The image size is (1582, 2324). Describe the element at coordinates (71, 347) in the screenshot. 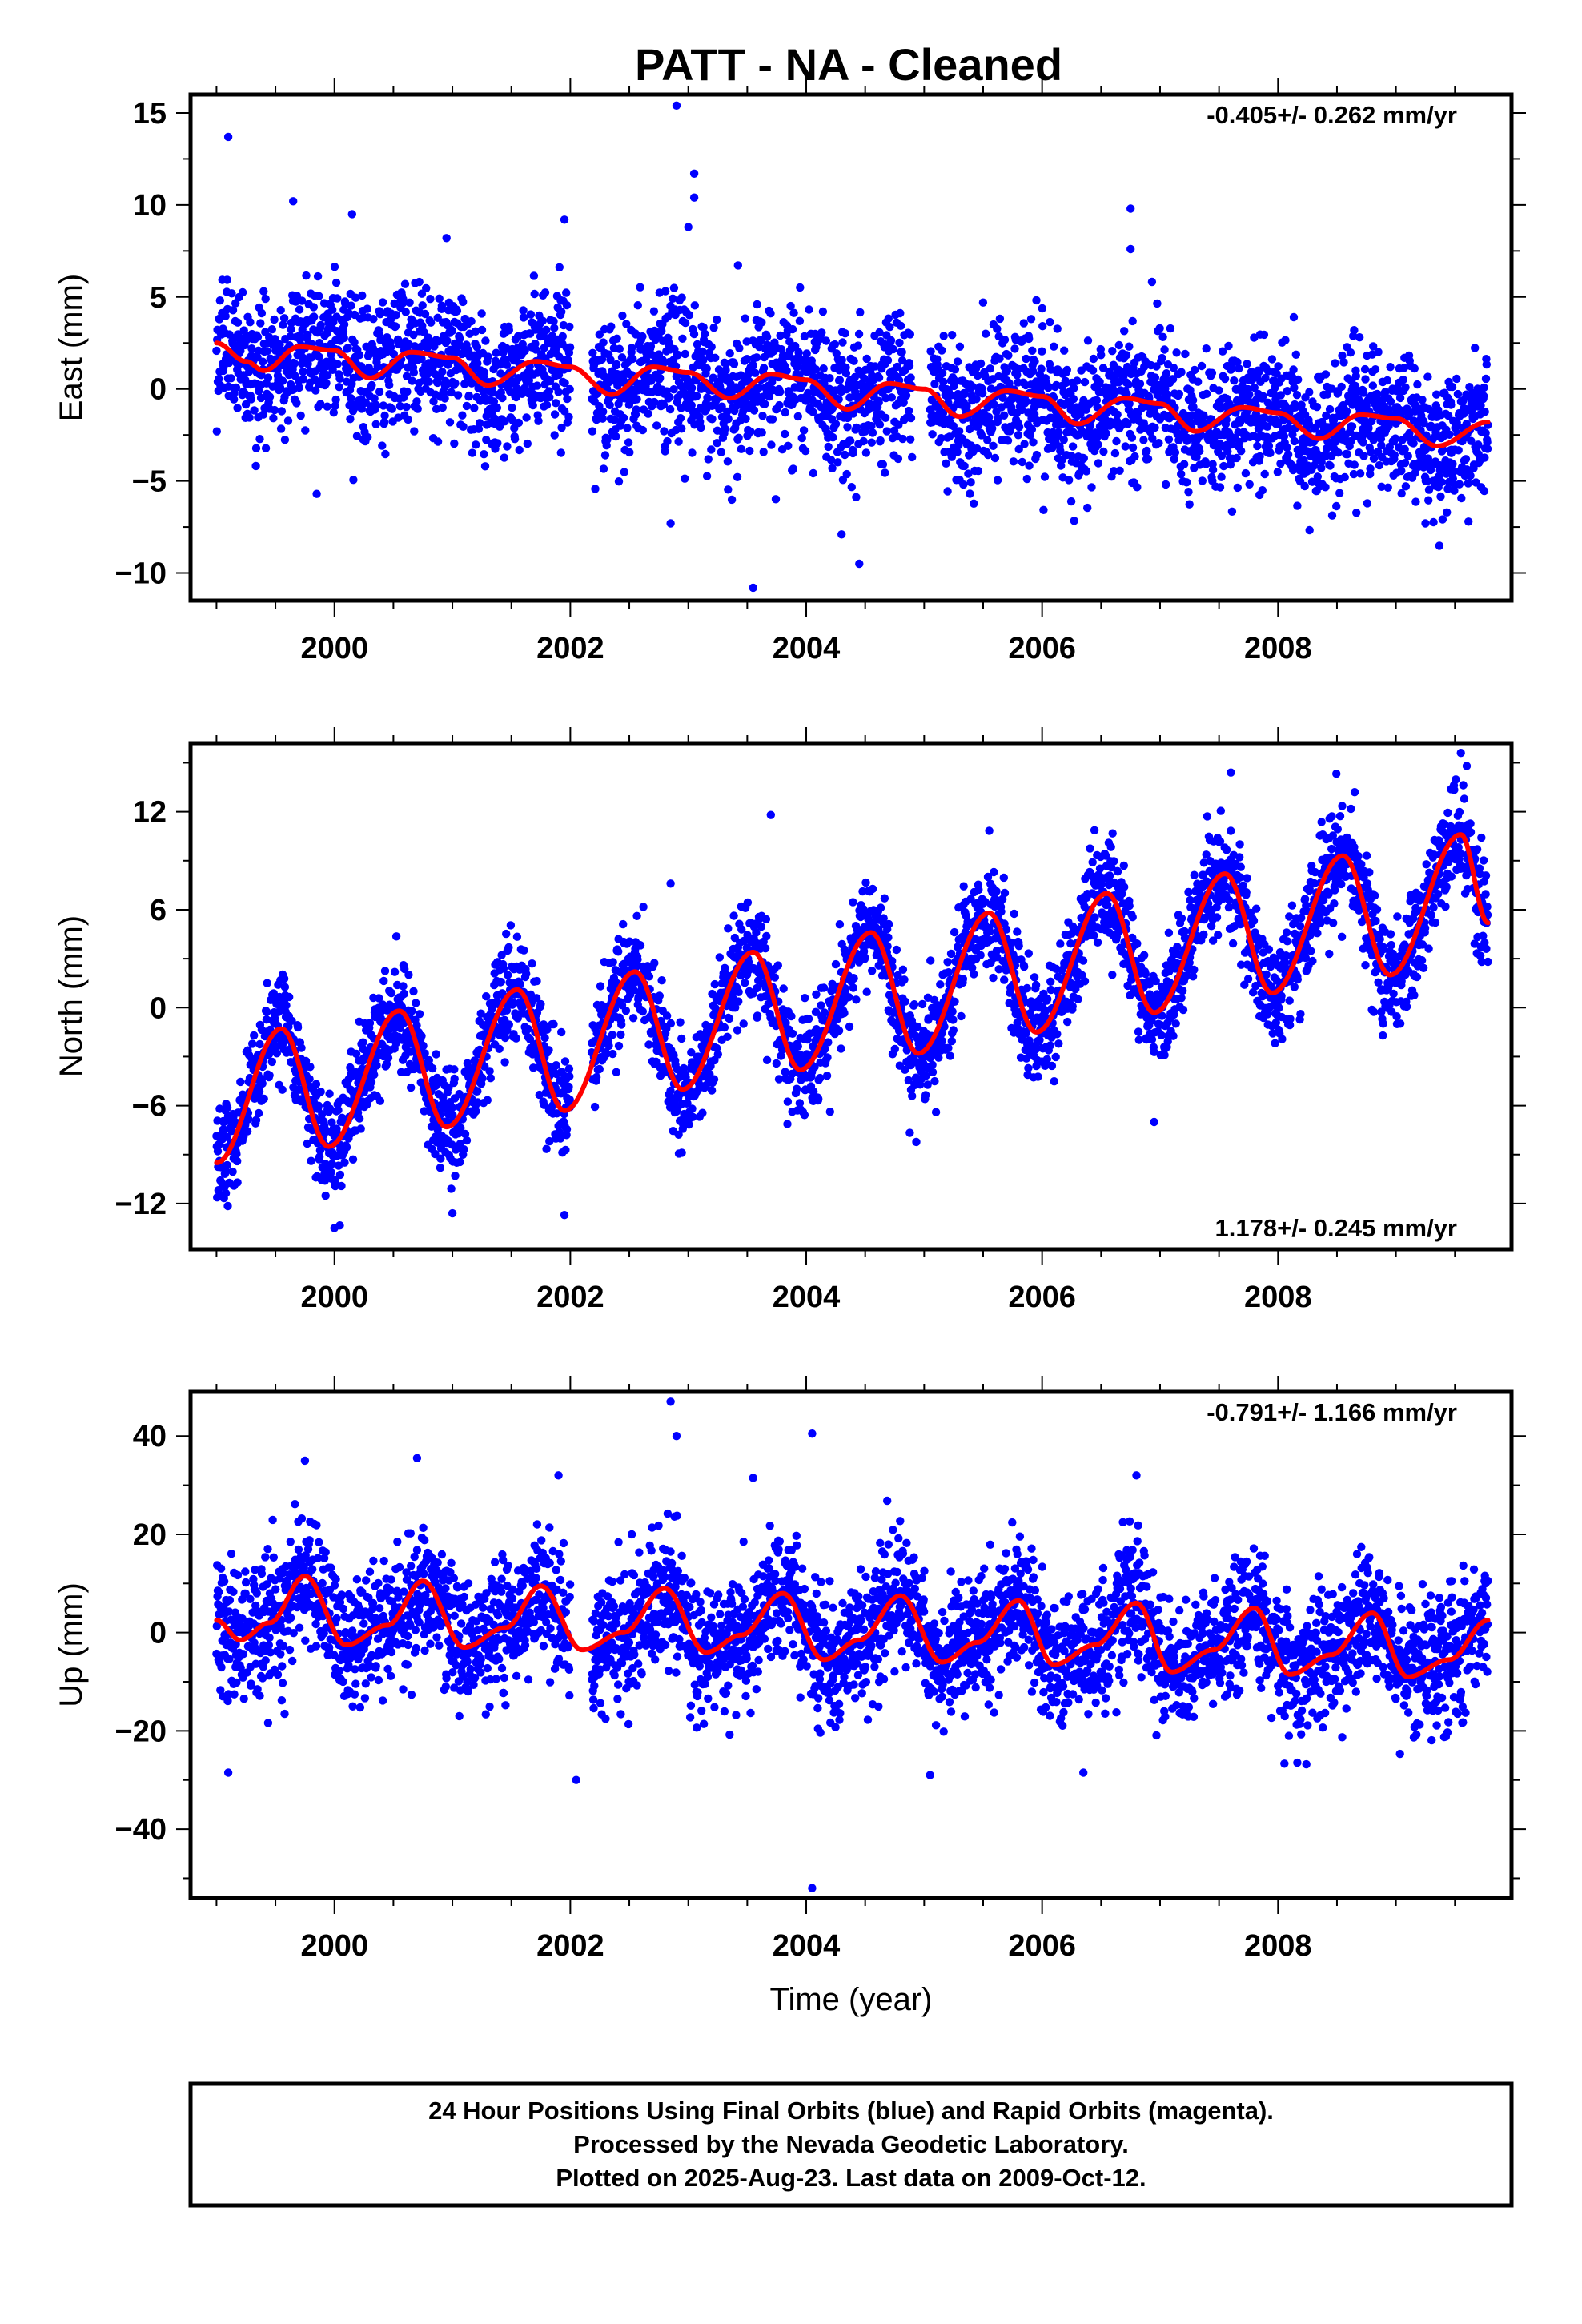

I see `y-axis-label-east: East (mm)` at that location.